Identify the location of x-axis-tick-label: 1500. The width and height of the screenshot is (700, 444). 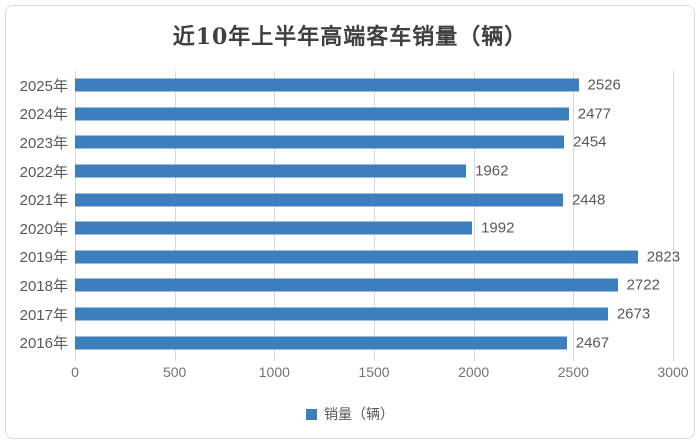
(374, 372).